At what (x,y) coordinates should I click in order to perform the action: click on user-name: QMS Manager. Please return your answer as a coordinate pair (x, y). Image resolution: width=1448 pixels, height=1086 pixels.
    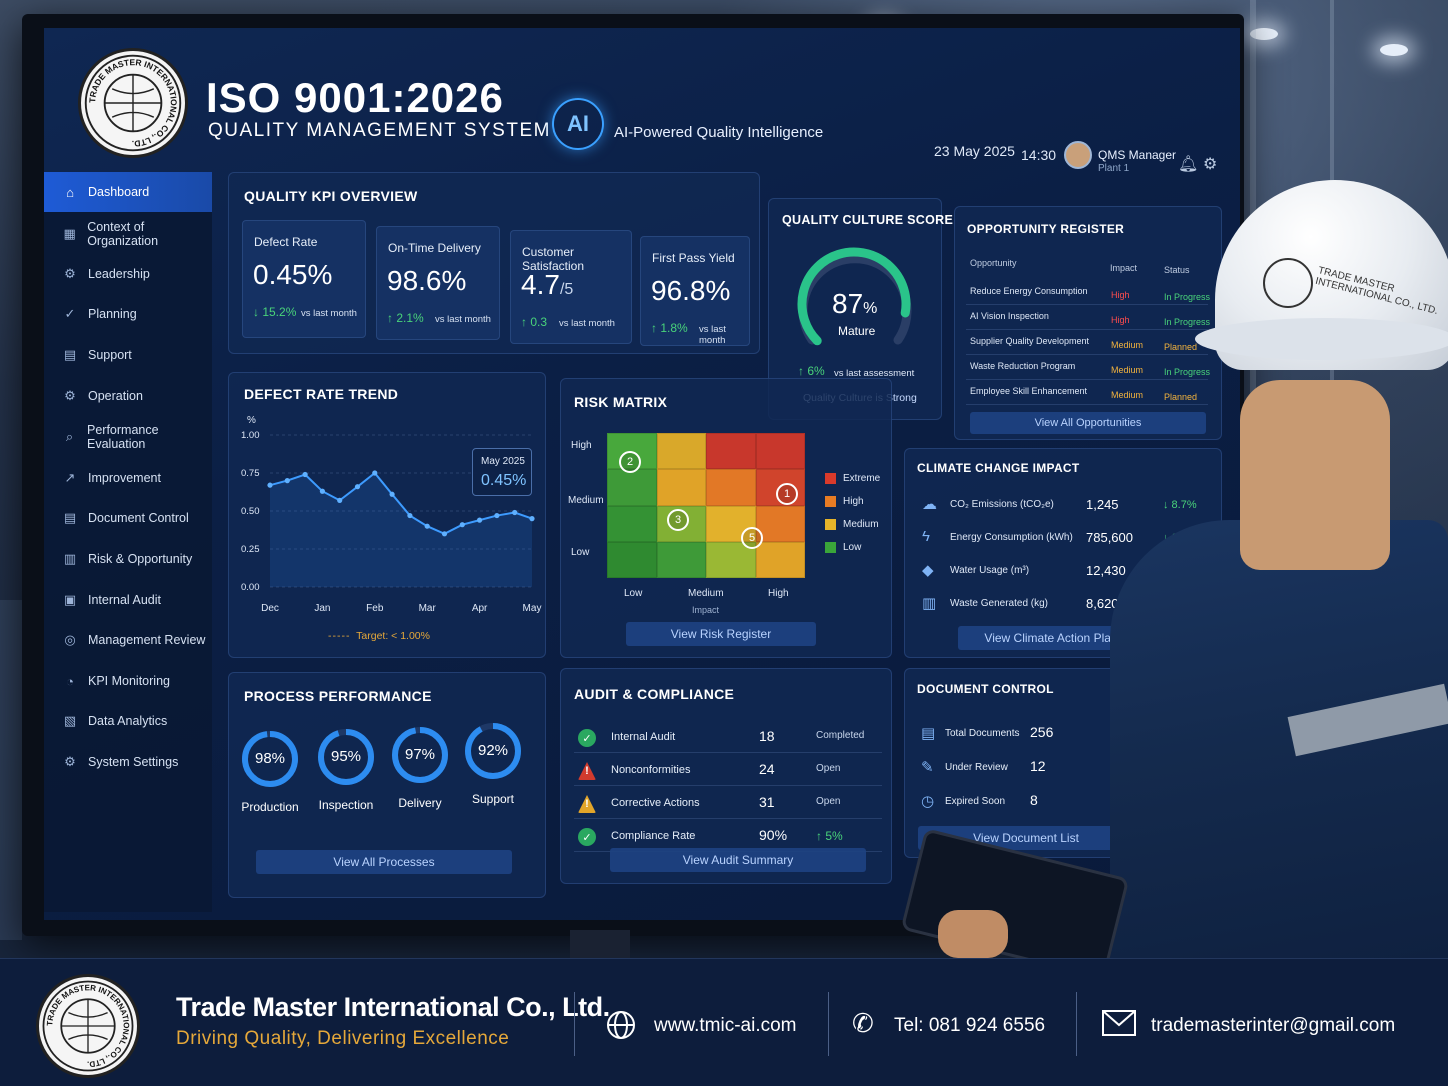
    Looking at the image, I should click on (1137, 155).